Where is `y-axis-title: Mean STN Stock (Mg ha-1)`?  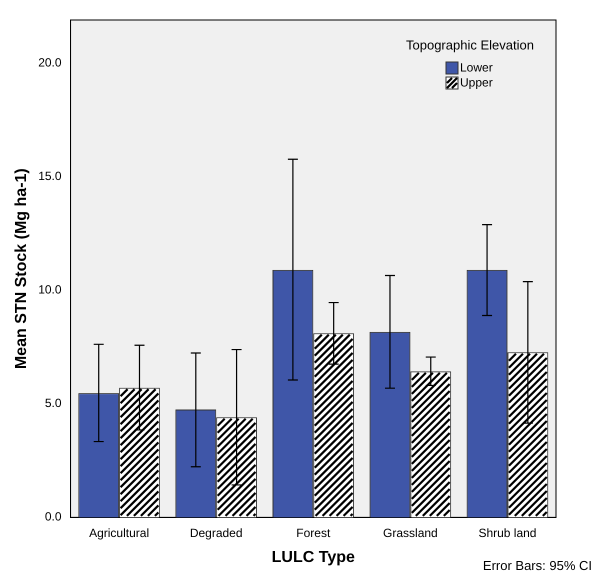 y-axis-title: Mean STN Stock (Mg ha-1) is located at coordinates (21, 269).